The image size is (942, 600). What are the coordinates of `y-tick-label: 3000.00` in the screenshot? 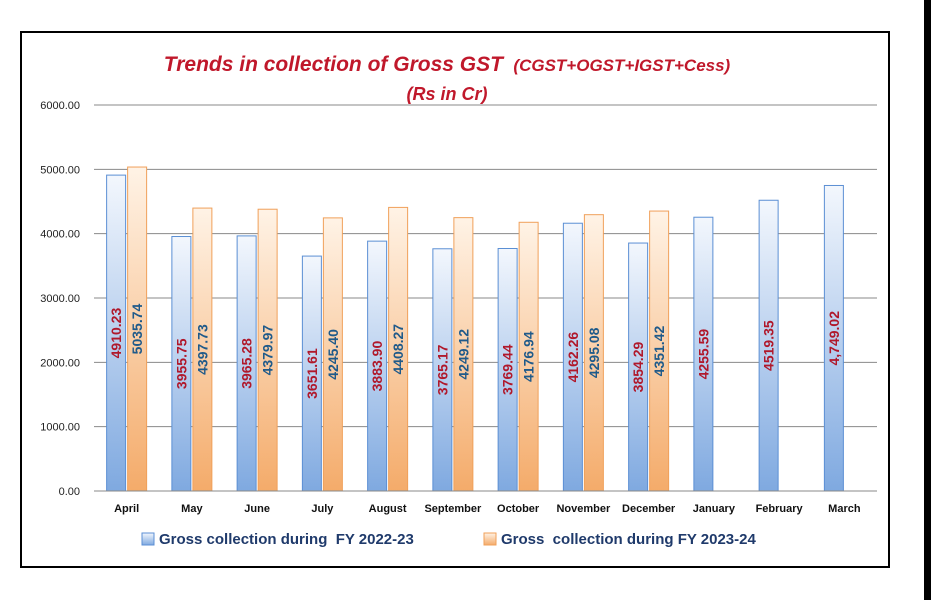 It's located at (60, 299).